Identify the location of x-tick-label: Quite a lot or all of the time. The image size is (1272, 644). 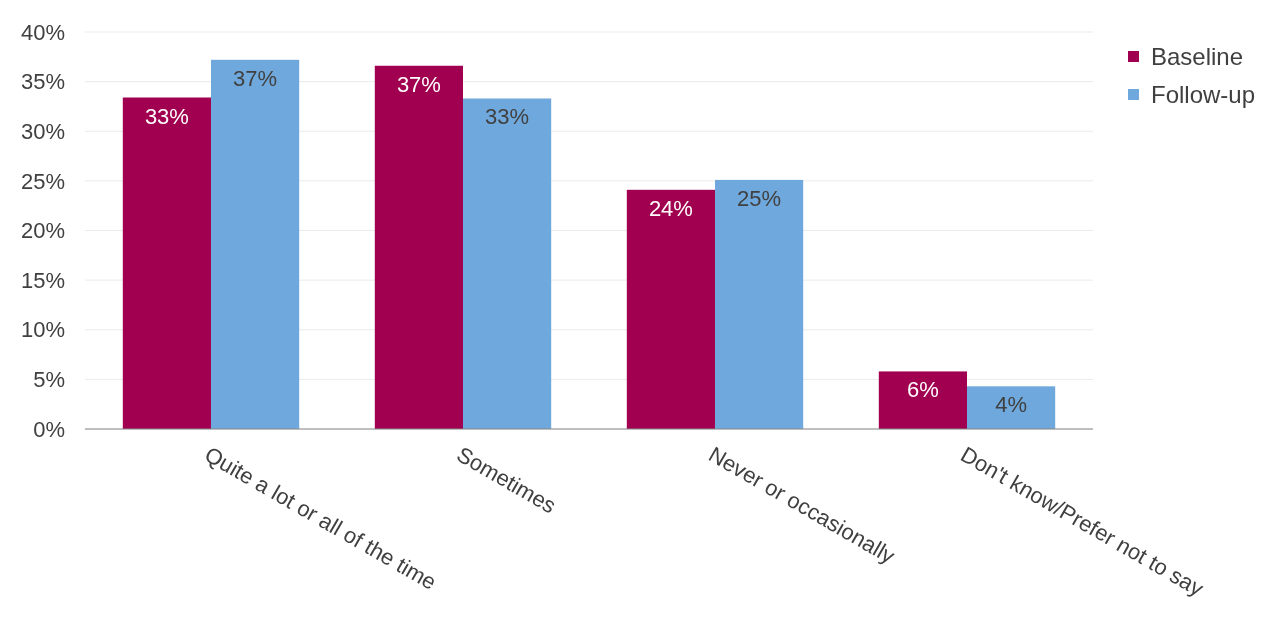
(320, 518).